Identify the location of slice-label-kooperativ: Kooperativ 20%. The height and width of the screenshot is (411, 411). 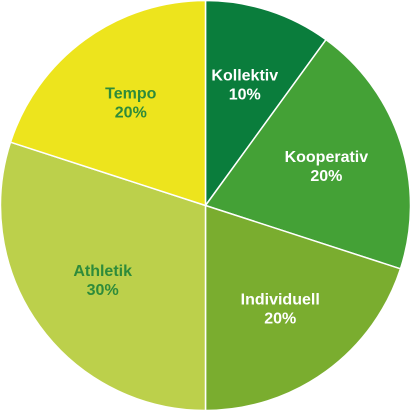
(327, 167).